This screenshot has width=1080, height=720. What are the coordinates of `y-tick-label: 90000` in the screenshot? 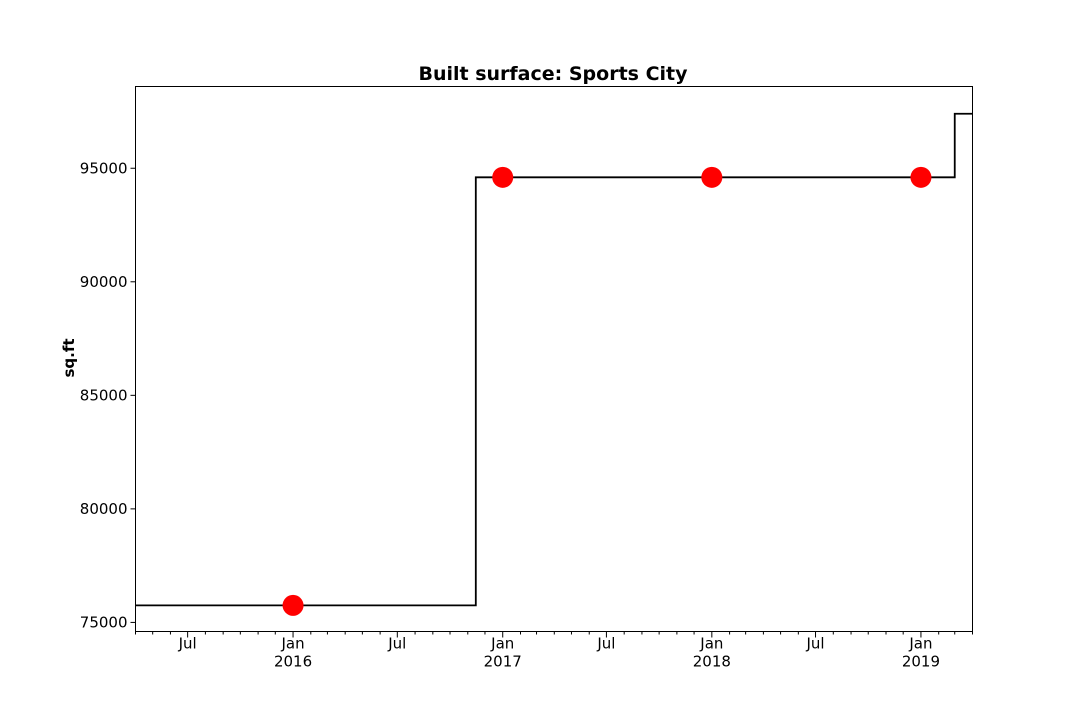 It's located at (104, 282).